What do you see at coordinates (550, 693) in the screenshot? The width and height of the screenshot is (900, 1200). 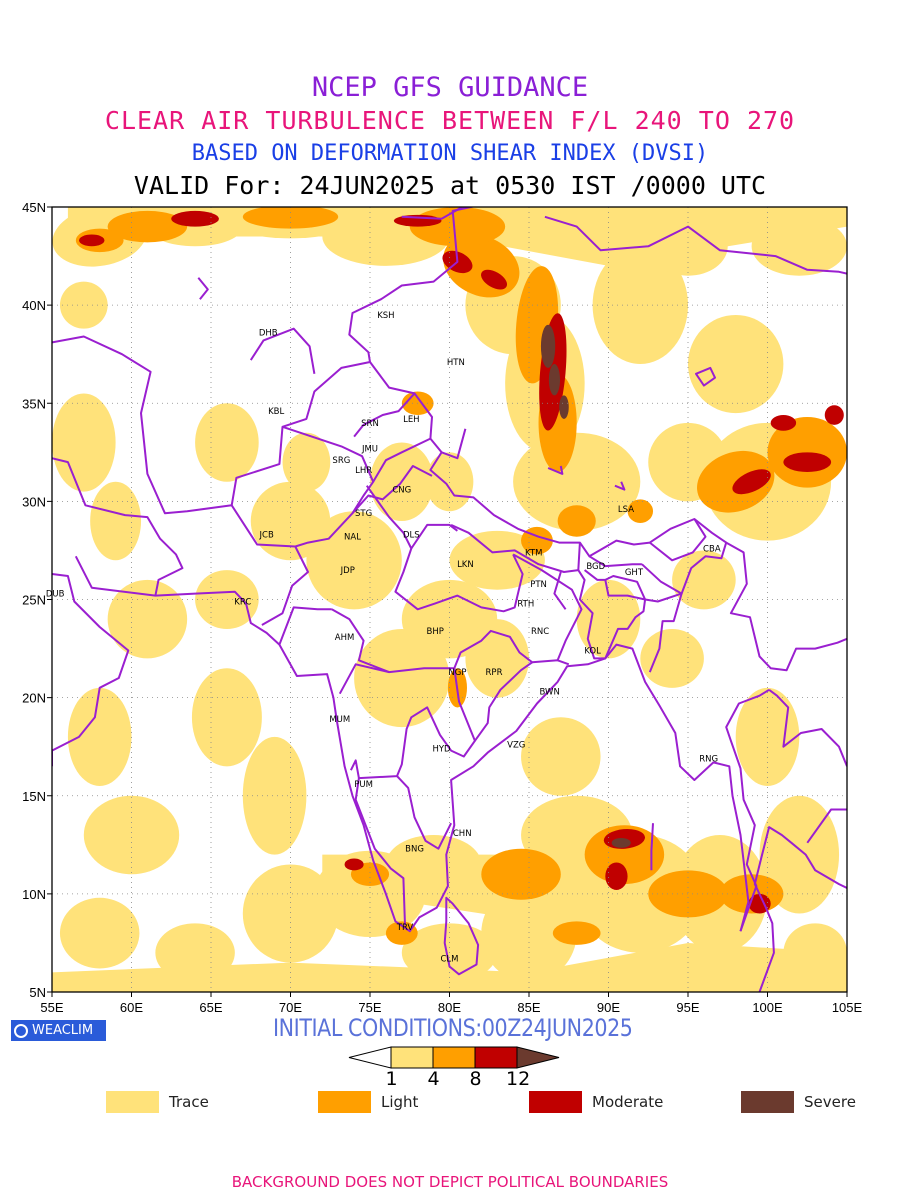 I see `station-label-bwn: BWN` at bounding box center [550, 693].